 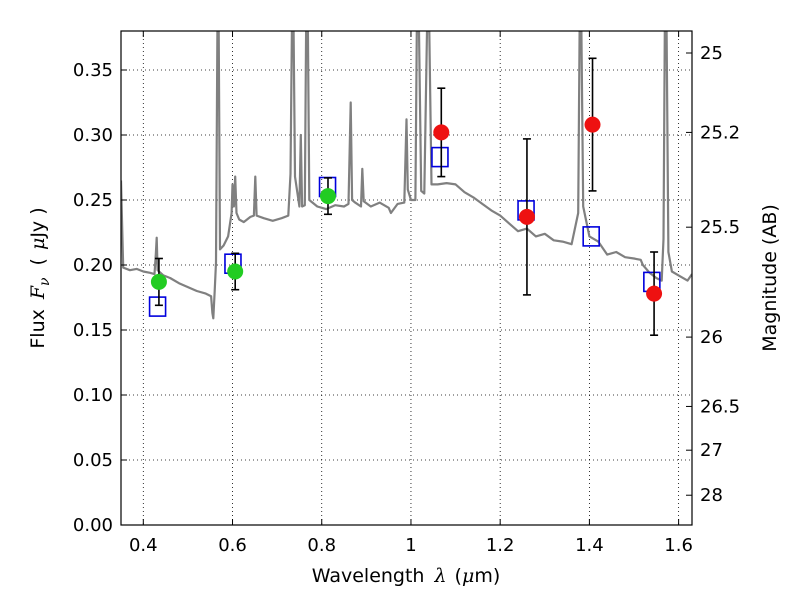 What do you see at coordinates (321, 545) in the screenshot?
I see `x-tick-label: 0.8` at bounding box center [321, 545].